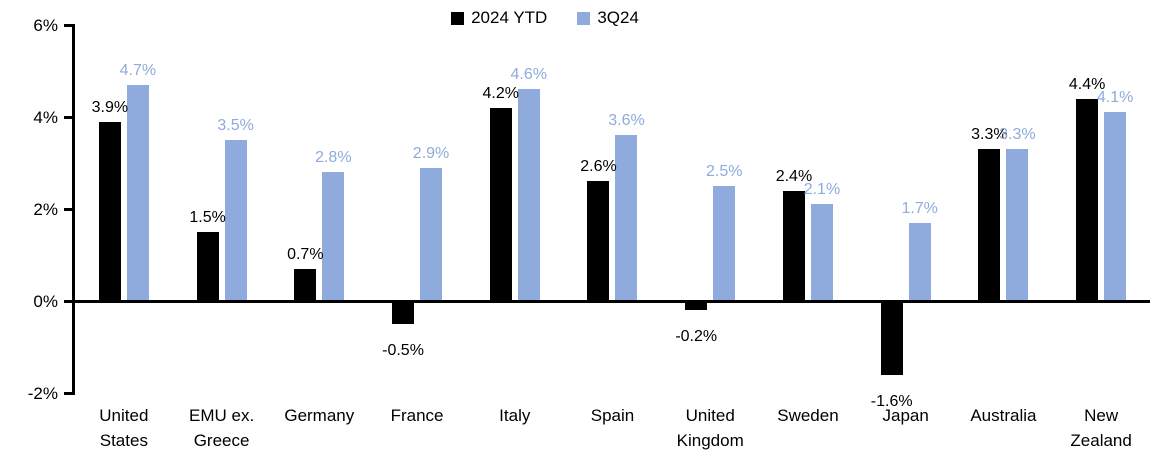 Image resolution: width=1152 pixels, height=465 pixels. I want to click on bar-value-label: 4.1%, so click(1115, 98).